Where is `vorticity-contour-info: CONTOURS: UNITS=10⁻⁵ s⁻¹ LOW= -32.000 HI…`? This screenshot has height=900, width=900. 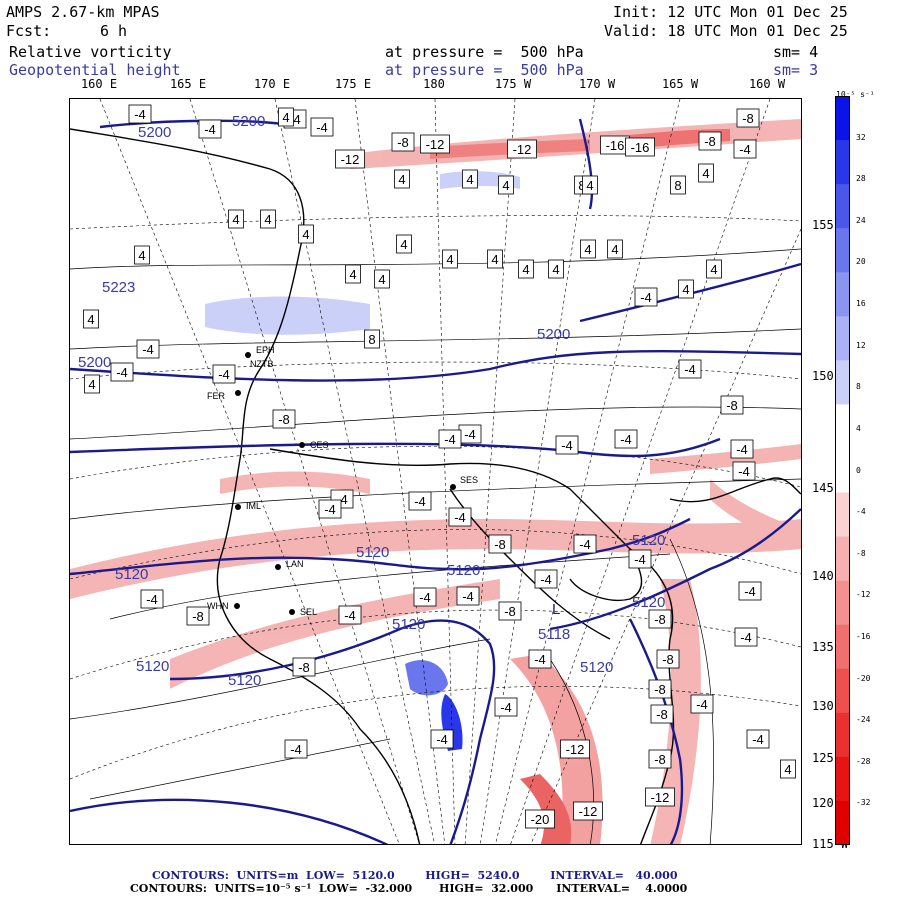 vorticity-contour-info: CONTOURS: UNITS=10⁻⁵ s⁻¹ LOW= -32.000 HI… is located at coordinates (409, 888).